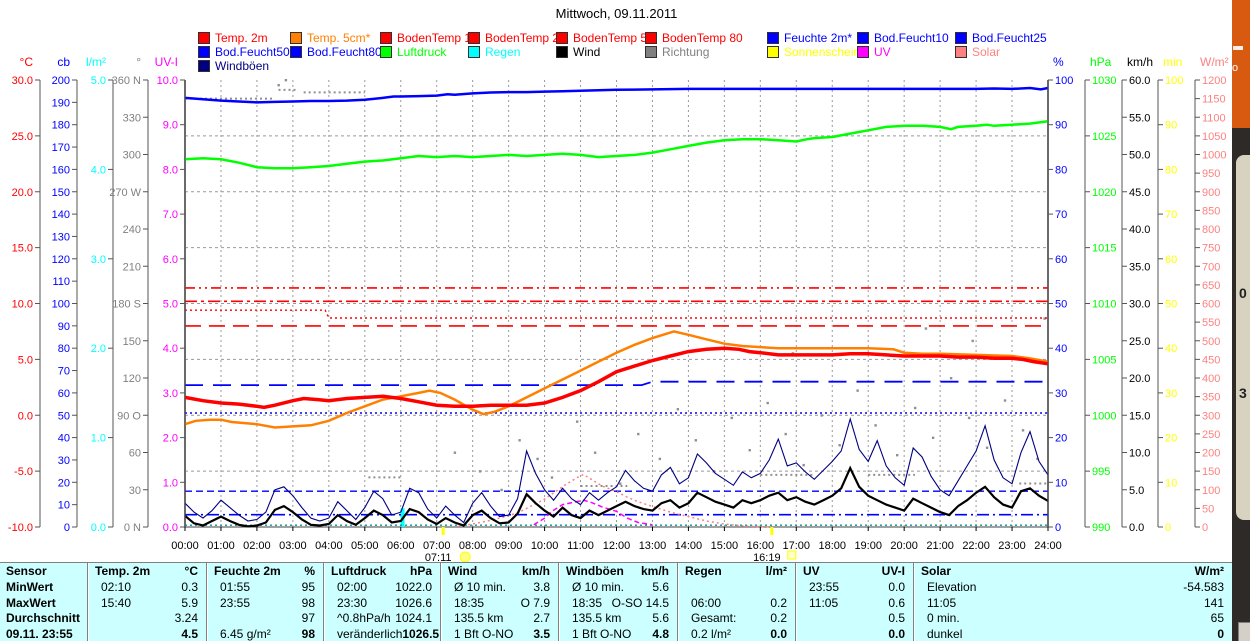 Image resolution: width=1250 pixels, height=641 pixels. What do you see at coordinates (1072, 618) in the screenshot?
I see `table-cell-solar: 0 min. 65` at bounding box center [1072, 618].